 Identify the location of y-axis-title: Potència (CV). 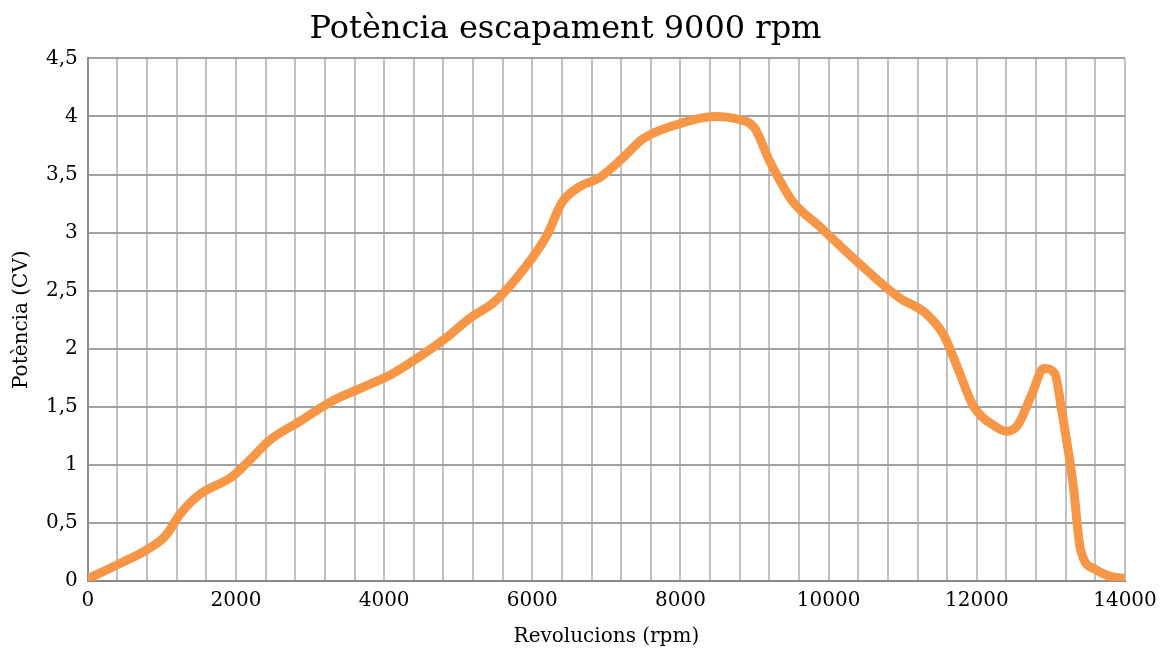
(20, 320).